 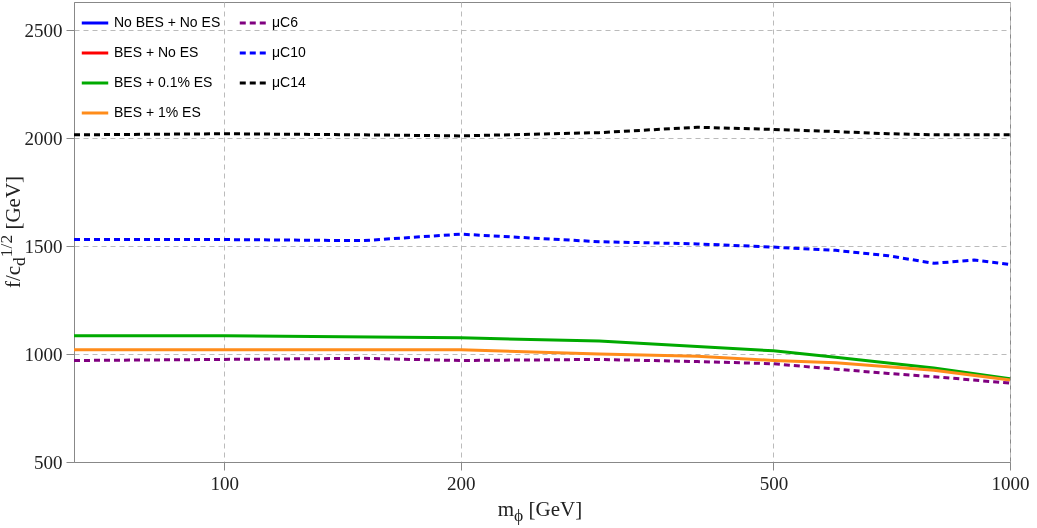 What do you see at coordinates (461, 483) in the screenshot?
I see `x-tick-label: 200` at bounding box center [461, 483].